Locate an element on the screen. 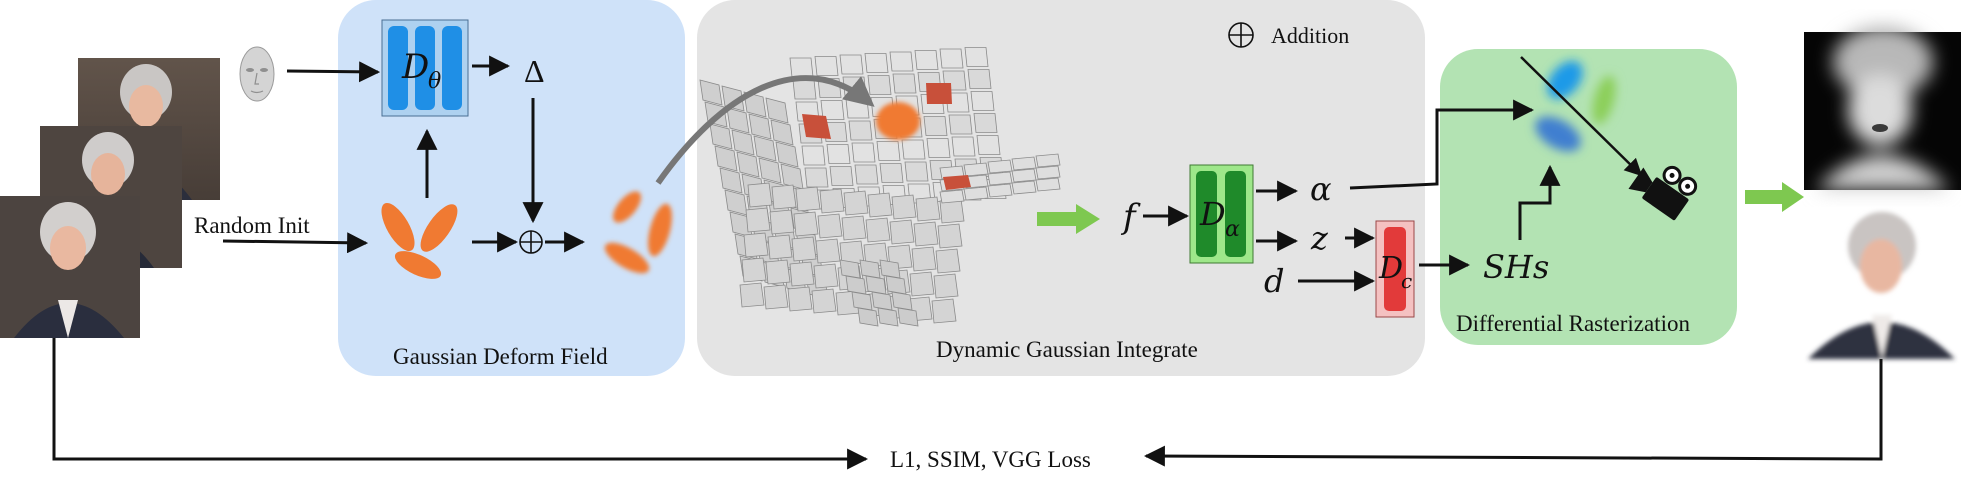 This screenshot has width=1961, height=481. deformed-to-grid-arrow is located at coordinates (765, 130).